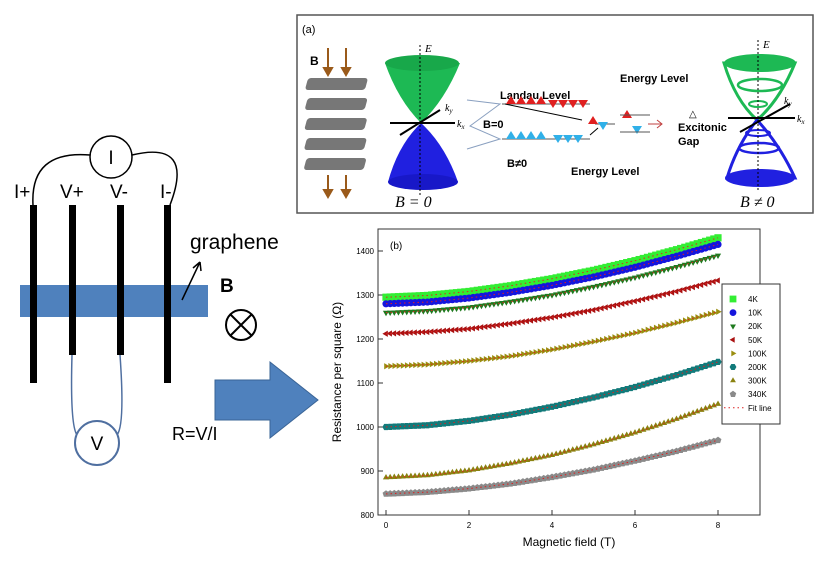  I want to click on big-arrow-icon, so click(266, 400).